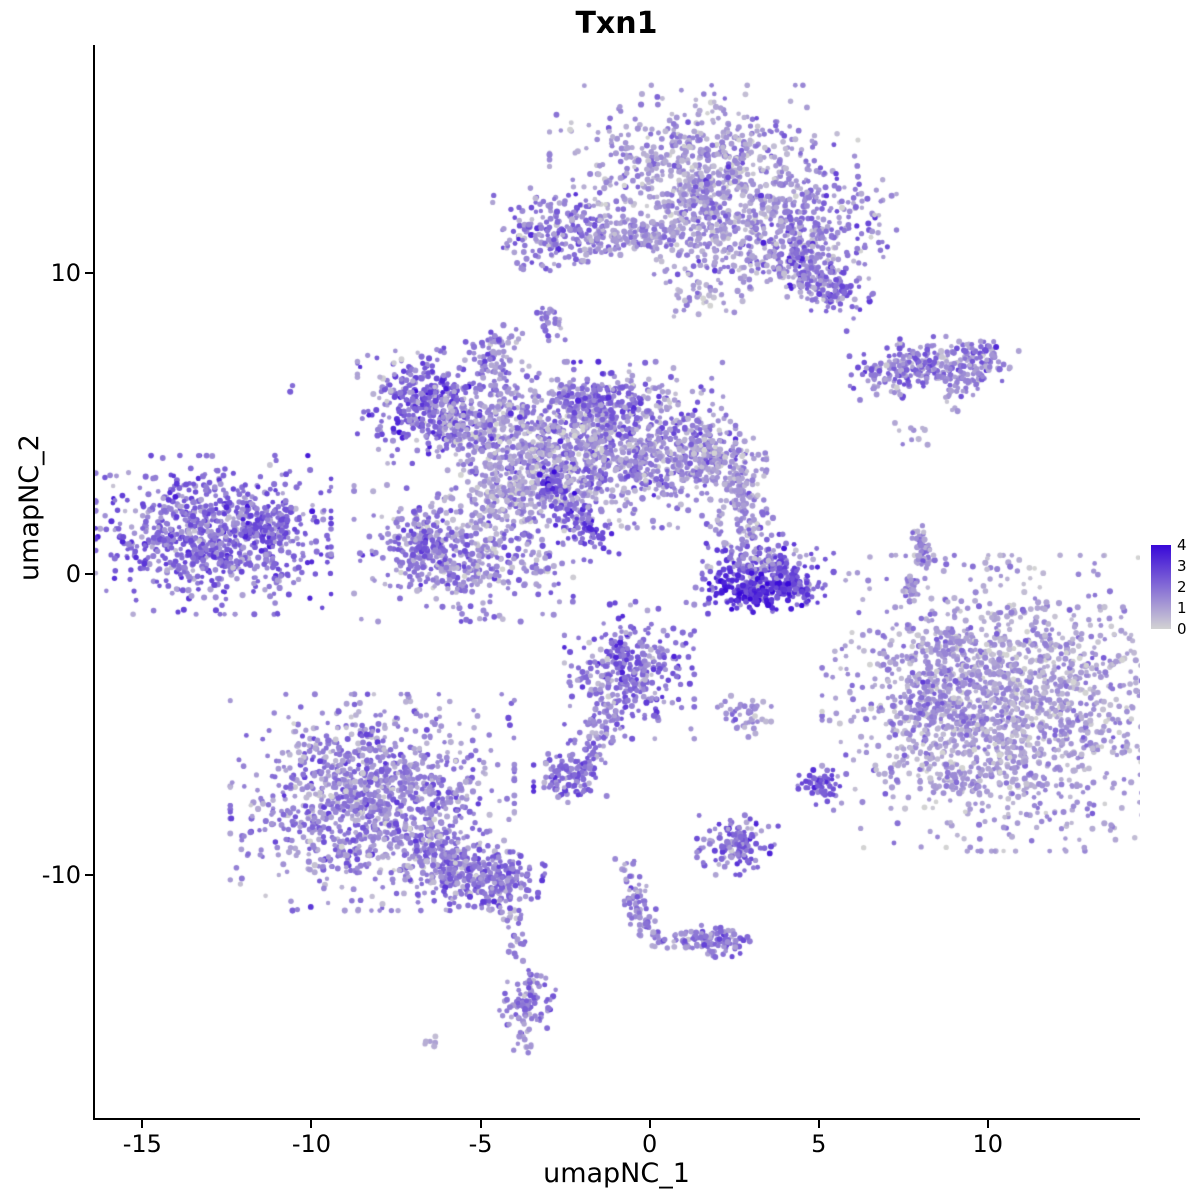 The height and width of the screenshot is (1200, 1200). Describe the element at coordinates (61, 874) in the screenshot. I see `y-tick-label: -10` at that location.